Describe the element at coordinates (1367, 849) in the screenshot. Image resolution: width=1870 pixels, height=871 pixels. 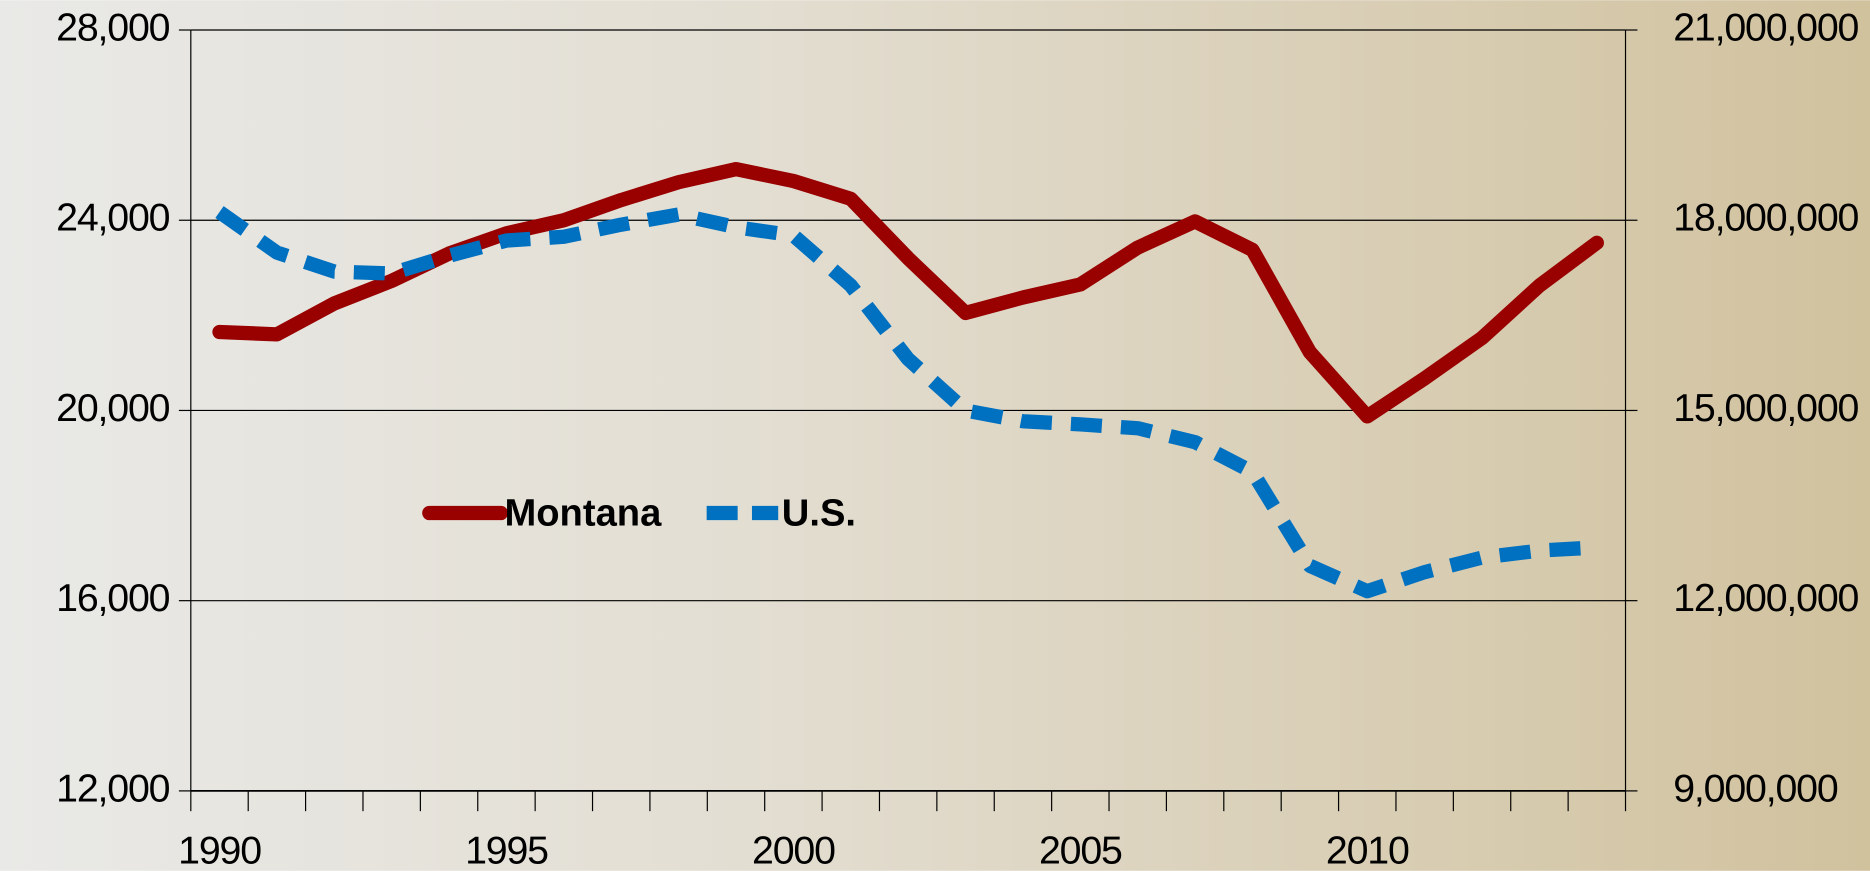
I see `x-tick-label: 2010` at that location.